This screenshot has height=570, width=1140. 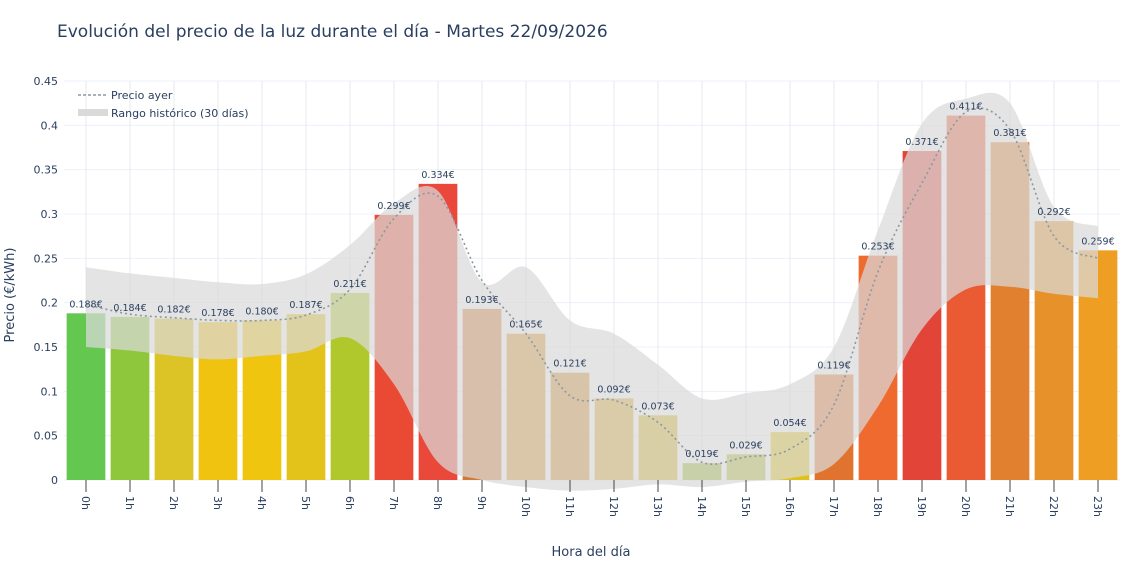 I want to click on bar-value-label: 0.054€, so click(x=789, y=423).